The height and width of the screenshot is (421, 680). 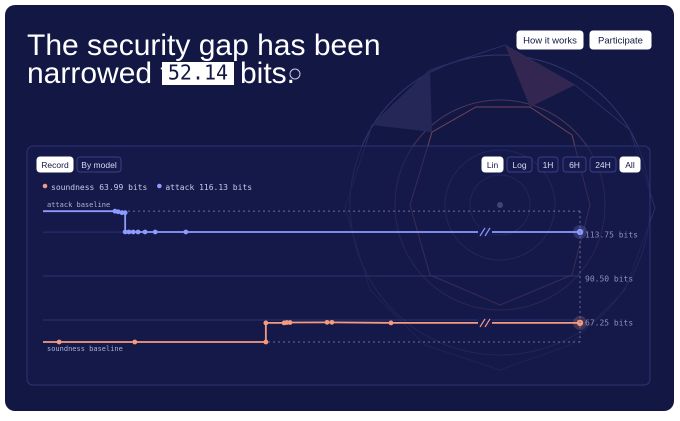 What do you see at coordinates (123, 187) in the screenshot?
I see `legend-value: 63.99 bits` at bounding box center [123, 187].